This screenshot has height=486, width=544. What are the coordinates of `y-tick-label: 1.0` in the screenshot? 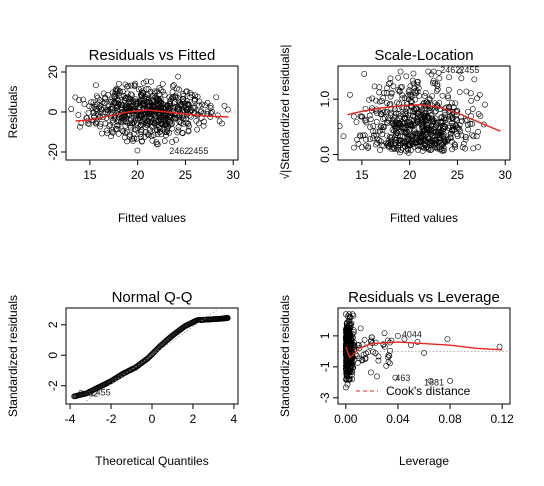 It's located at (325, 99).